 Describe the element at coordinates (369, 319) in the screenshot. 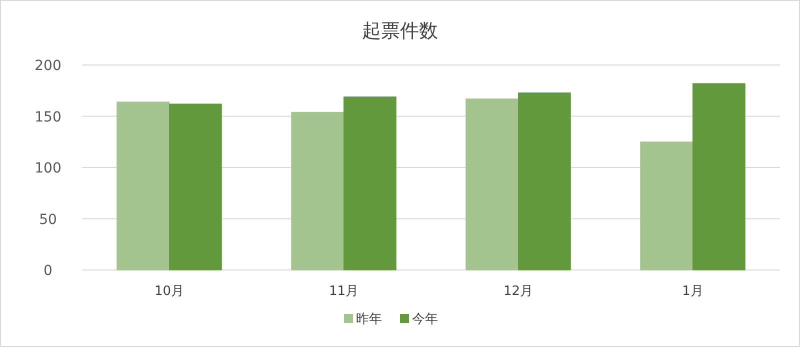

I see `legend-label: 昨年` at that location.